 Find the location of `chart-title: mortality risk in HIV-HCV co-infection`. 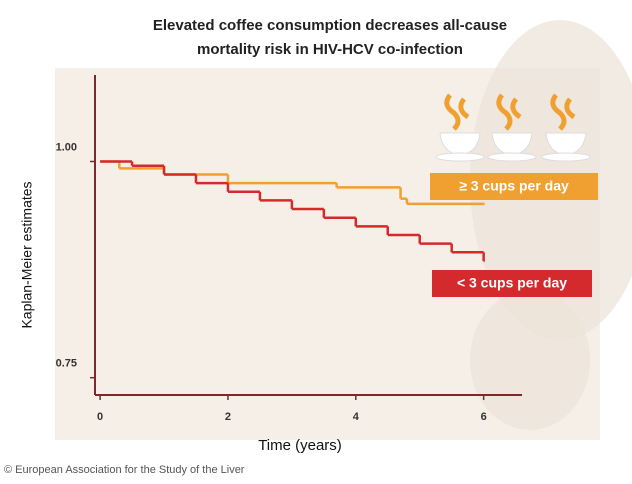

chart-title: mortality risk in HIV-HCV co-infection is located at coordinates (330, 49).